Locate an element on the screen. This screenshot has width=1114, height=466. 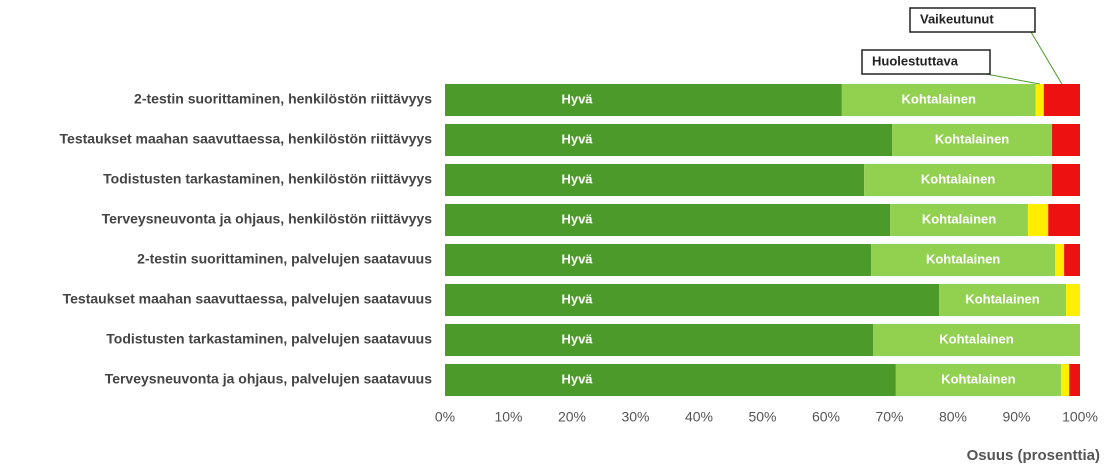
x-tick-label: 10% is located at coordinates (508, 417).